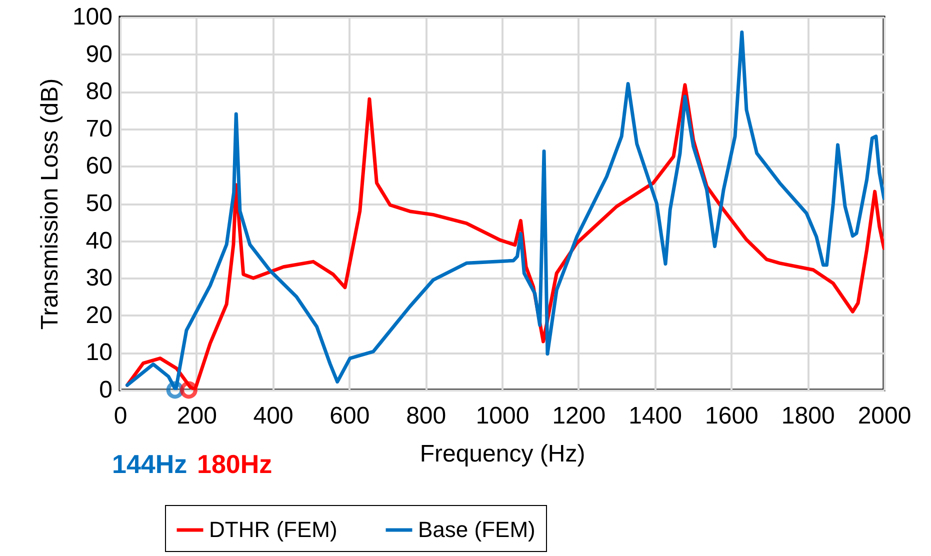  I want to click on y-tick-label: 80, so click(99, 92).